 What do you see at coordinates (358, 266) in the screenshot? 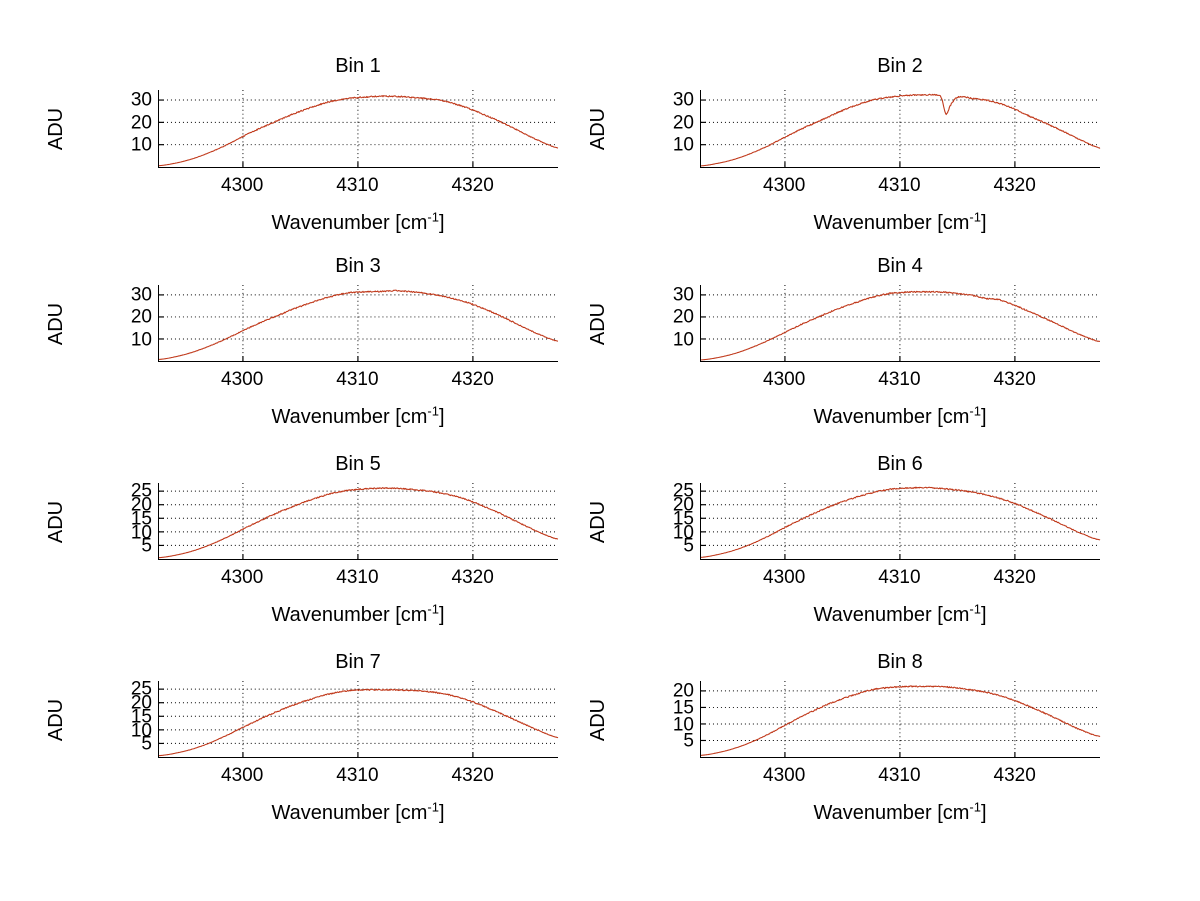
I see `panel-title-3: Bin 3` at bounding box center [358, 266].